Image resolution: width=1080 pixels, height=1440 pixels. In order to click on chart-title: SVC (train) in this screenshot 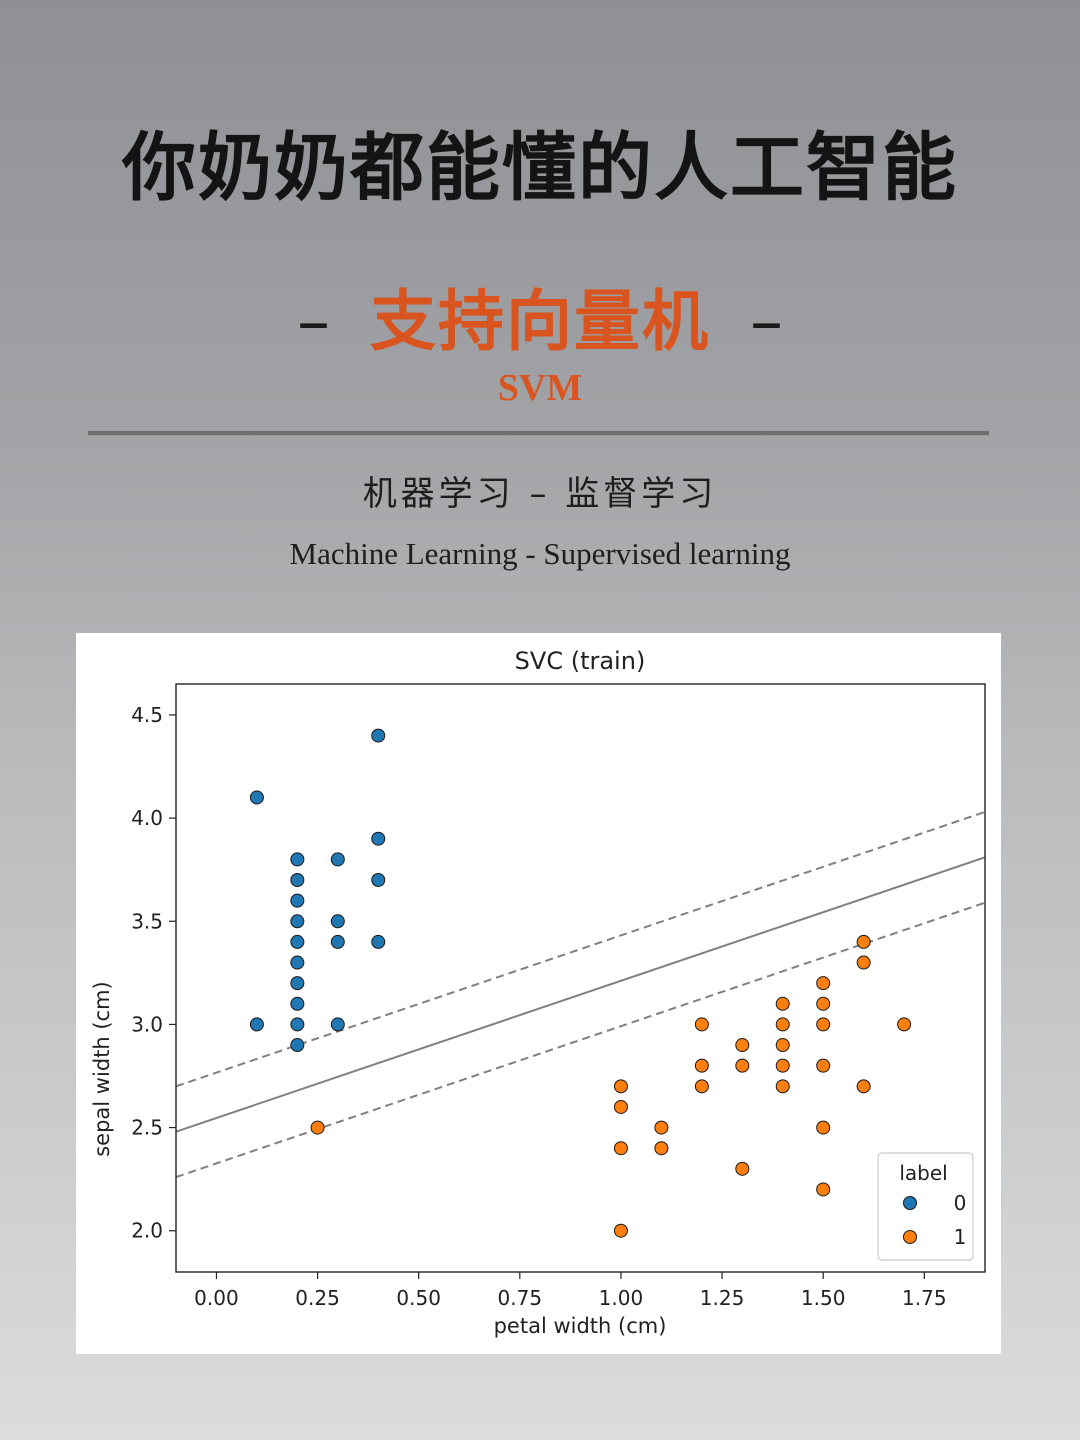, I will do `click(580, 661)`.